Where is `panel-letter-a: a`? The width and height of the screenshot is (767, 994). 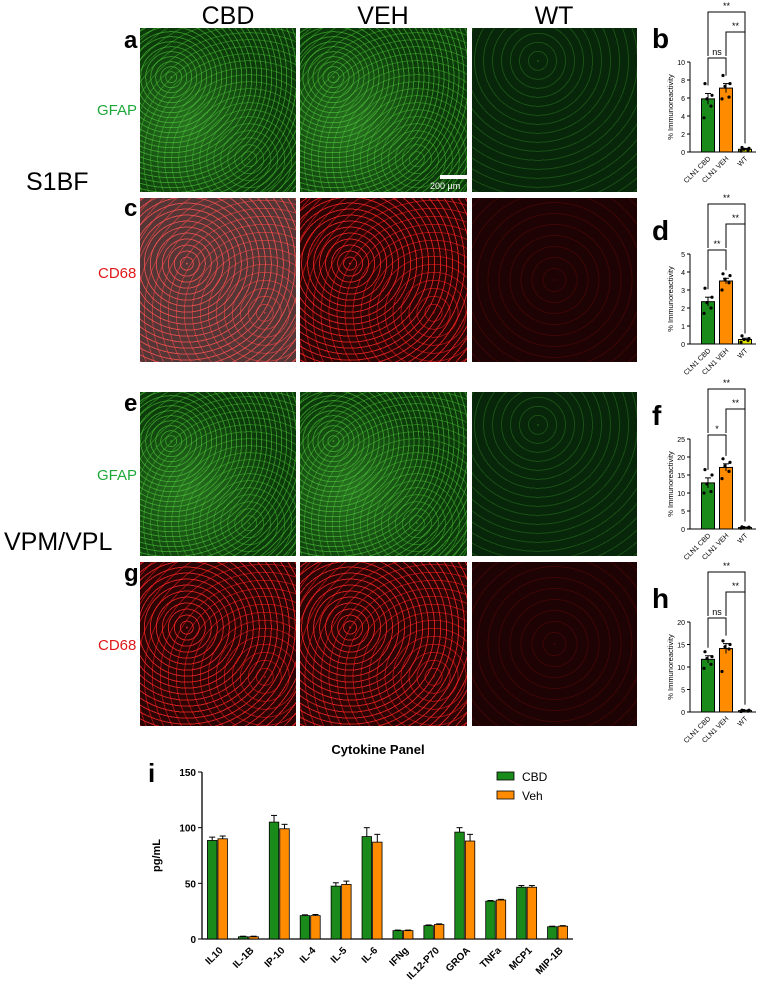
panel-letter-a: a is located at coordinates (131, 40).